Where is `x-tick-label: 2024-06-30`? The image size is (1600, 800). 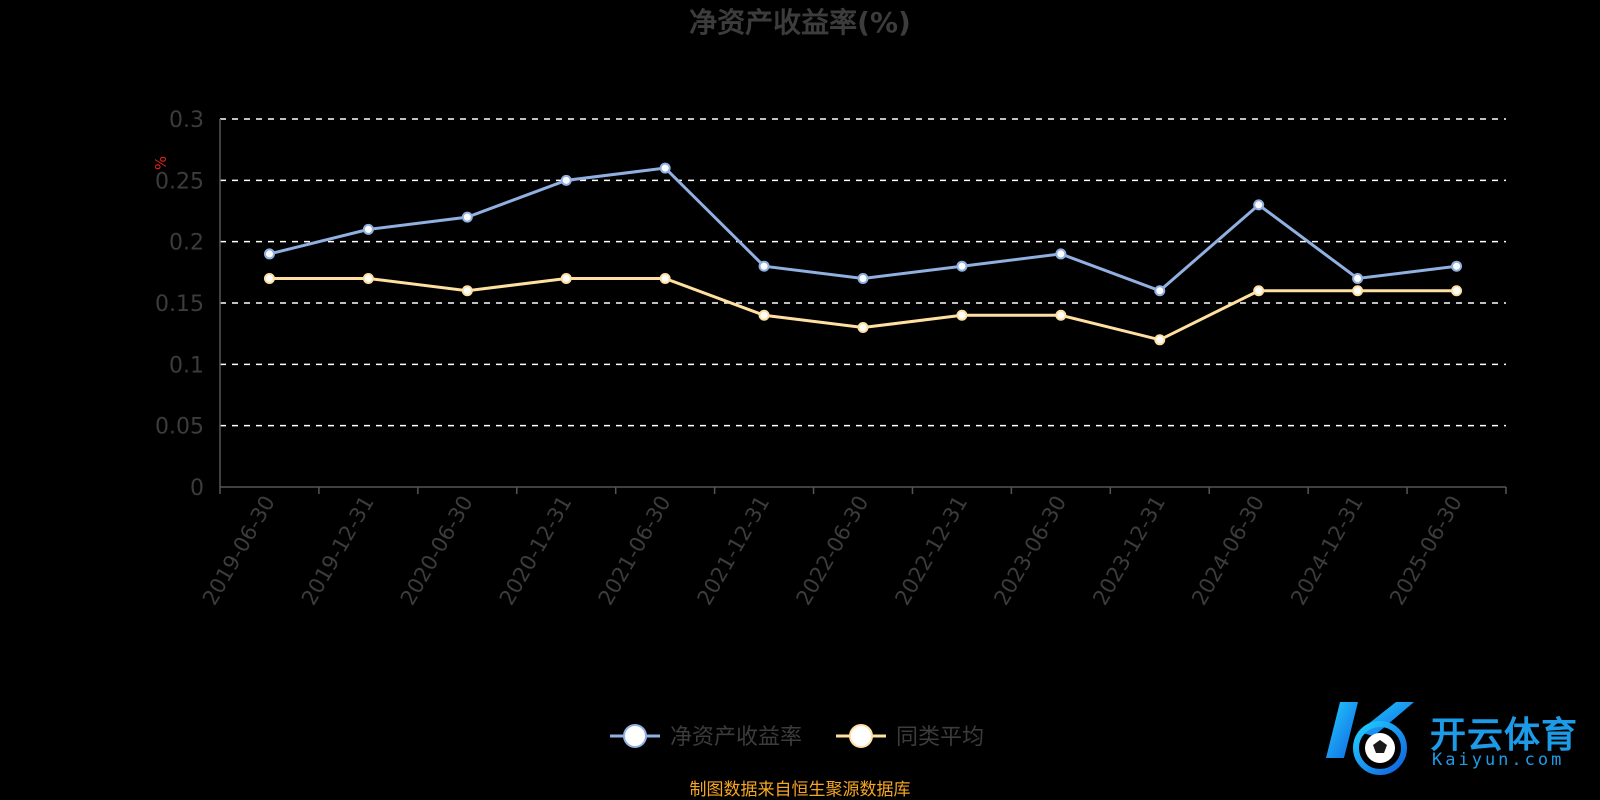
x-tick-label: 2024-06-30 is located at coordinates (1228, 551).